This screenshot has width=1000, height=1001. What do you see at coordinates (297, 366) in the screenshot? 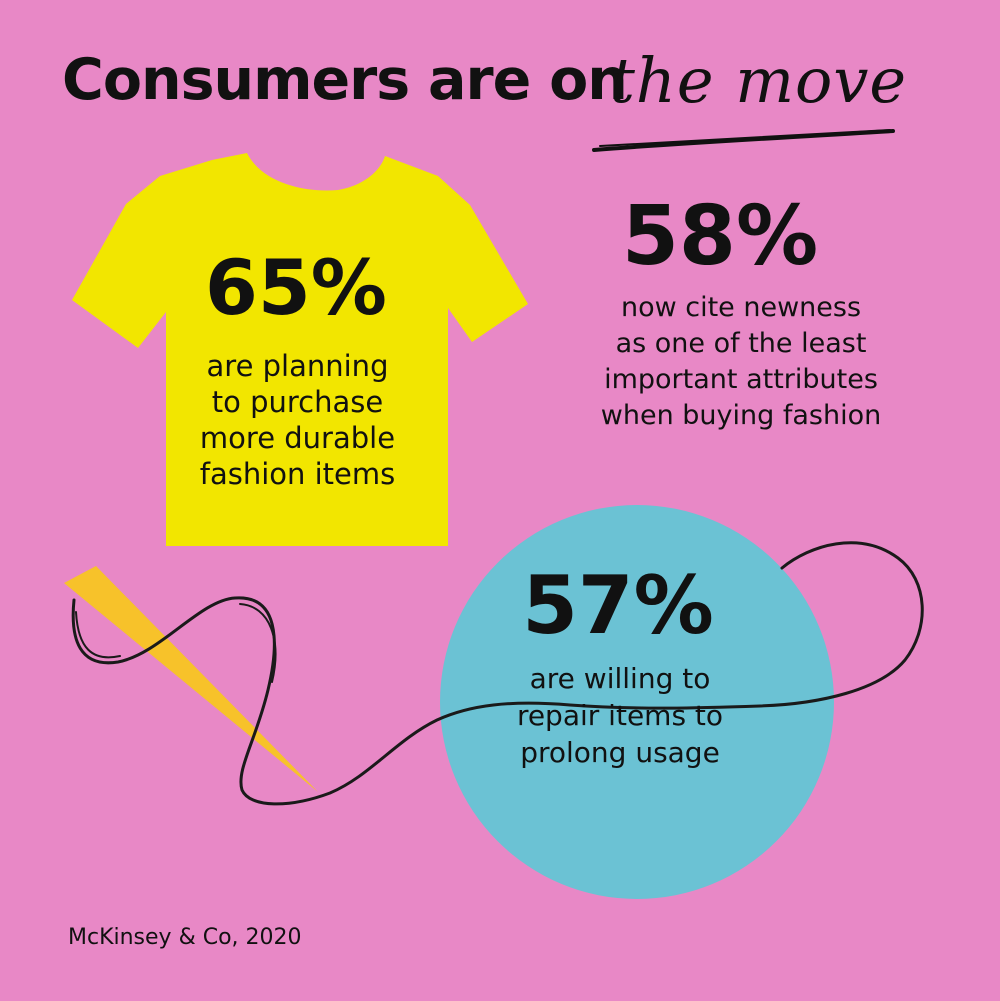
I see `stat-65-line: are planning` at bounding box center [297, 366].